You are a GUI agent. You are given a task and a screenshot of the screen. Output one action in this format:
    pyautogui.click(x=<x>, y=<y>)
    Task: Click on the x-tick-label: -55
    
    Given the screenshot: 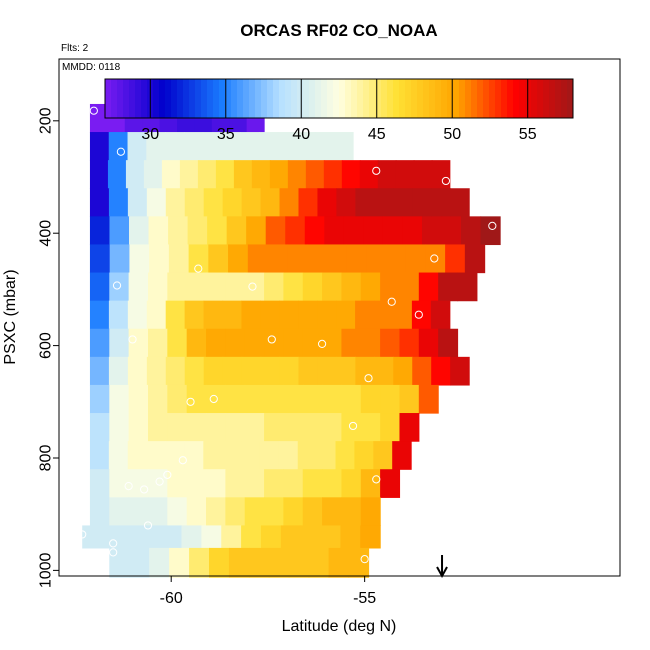 What is the action you would take?
    pyautogui.click(x=364, y=598)
    